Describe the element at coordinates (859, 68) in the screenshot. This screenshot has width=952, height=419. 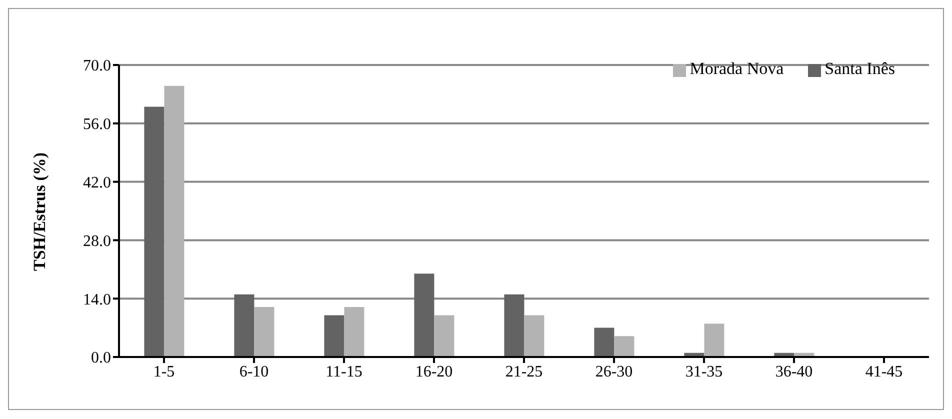
I see `legend-label: Santa Inês` at that location.